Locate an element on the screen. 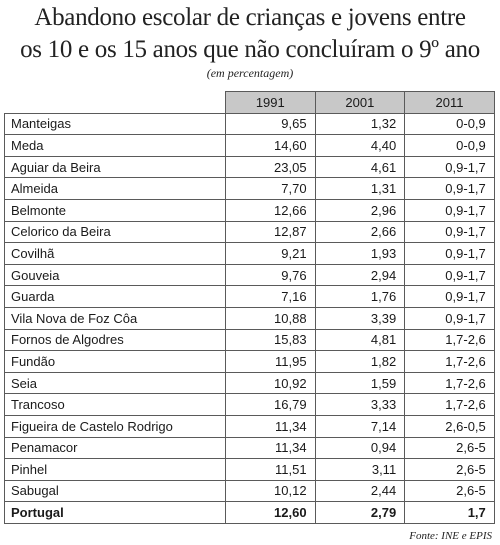 This screenshot has height=545, width=500. municipality-cell: Fundão is located at coordinates (115, 361).